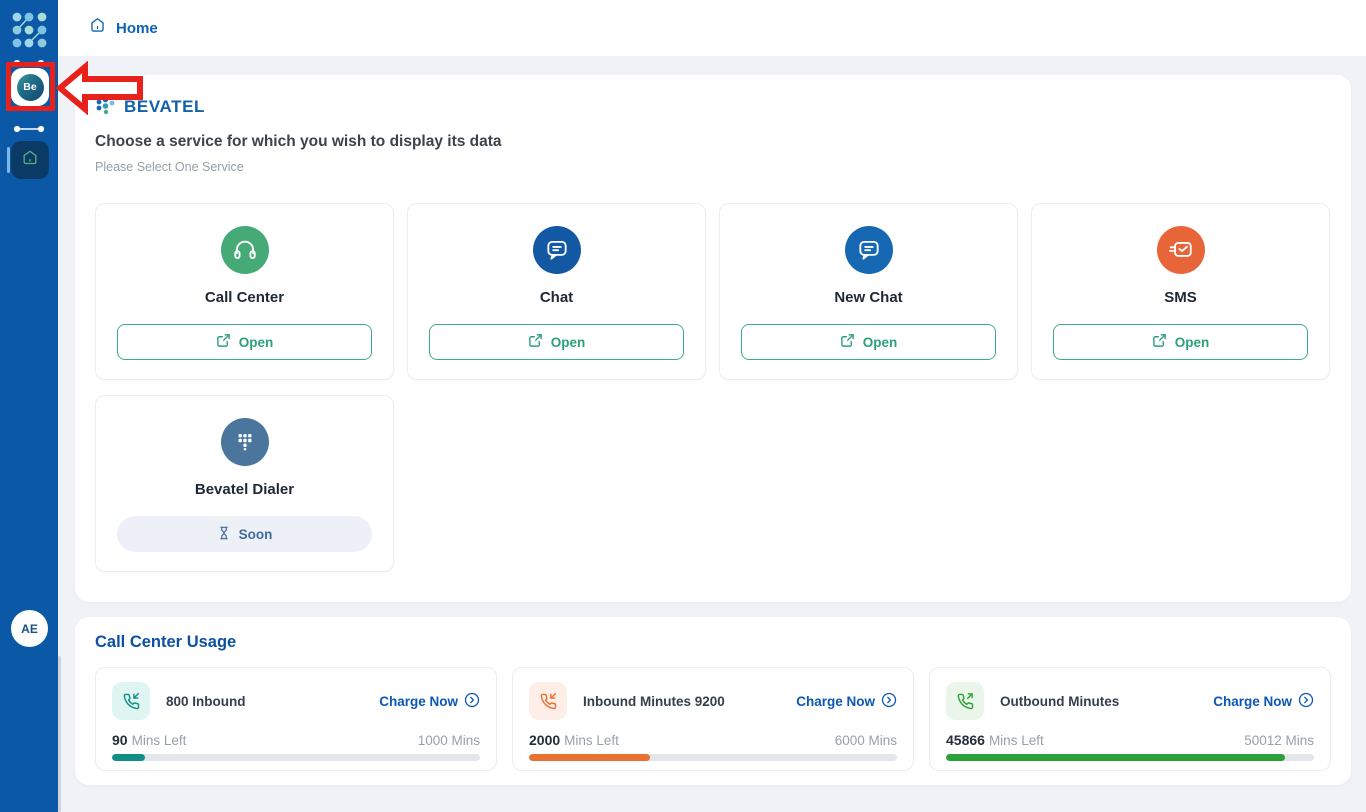  I want to click on bevatel-workspace-button: Be, so click(30, 87).